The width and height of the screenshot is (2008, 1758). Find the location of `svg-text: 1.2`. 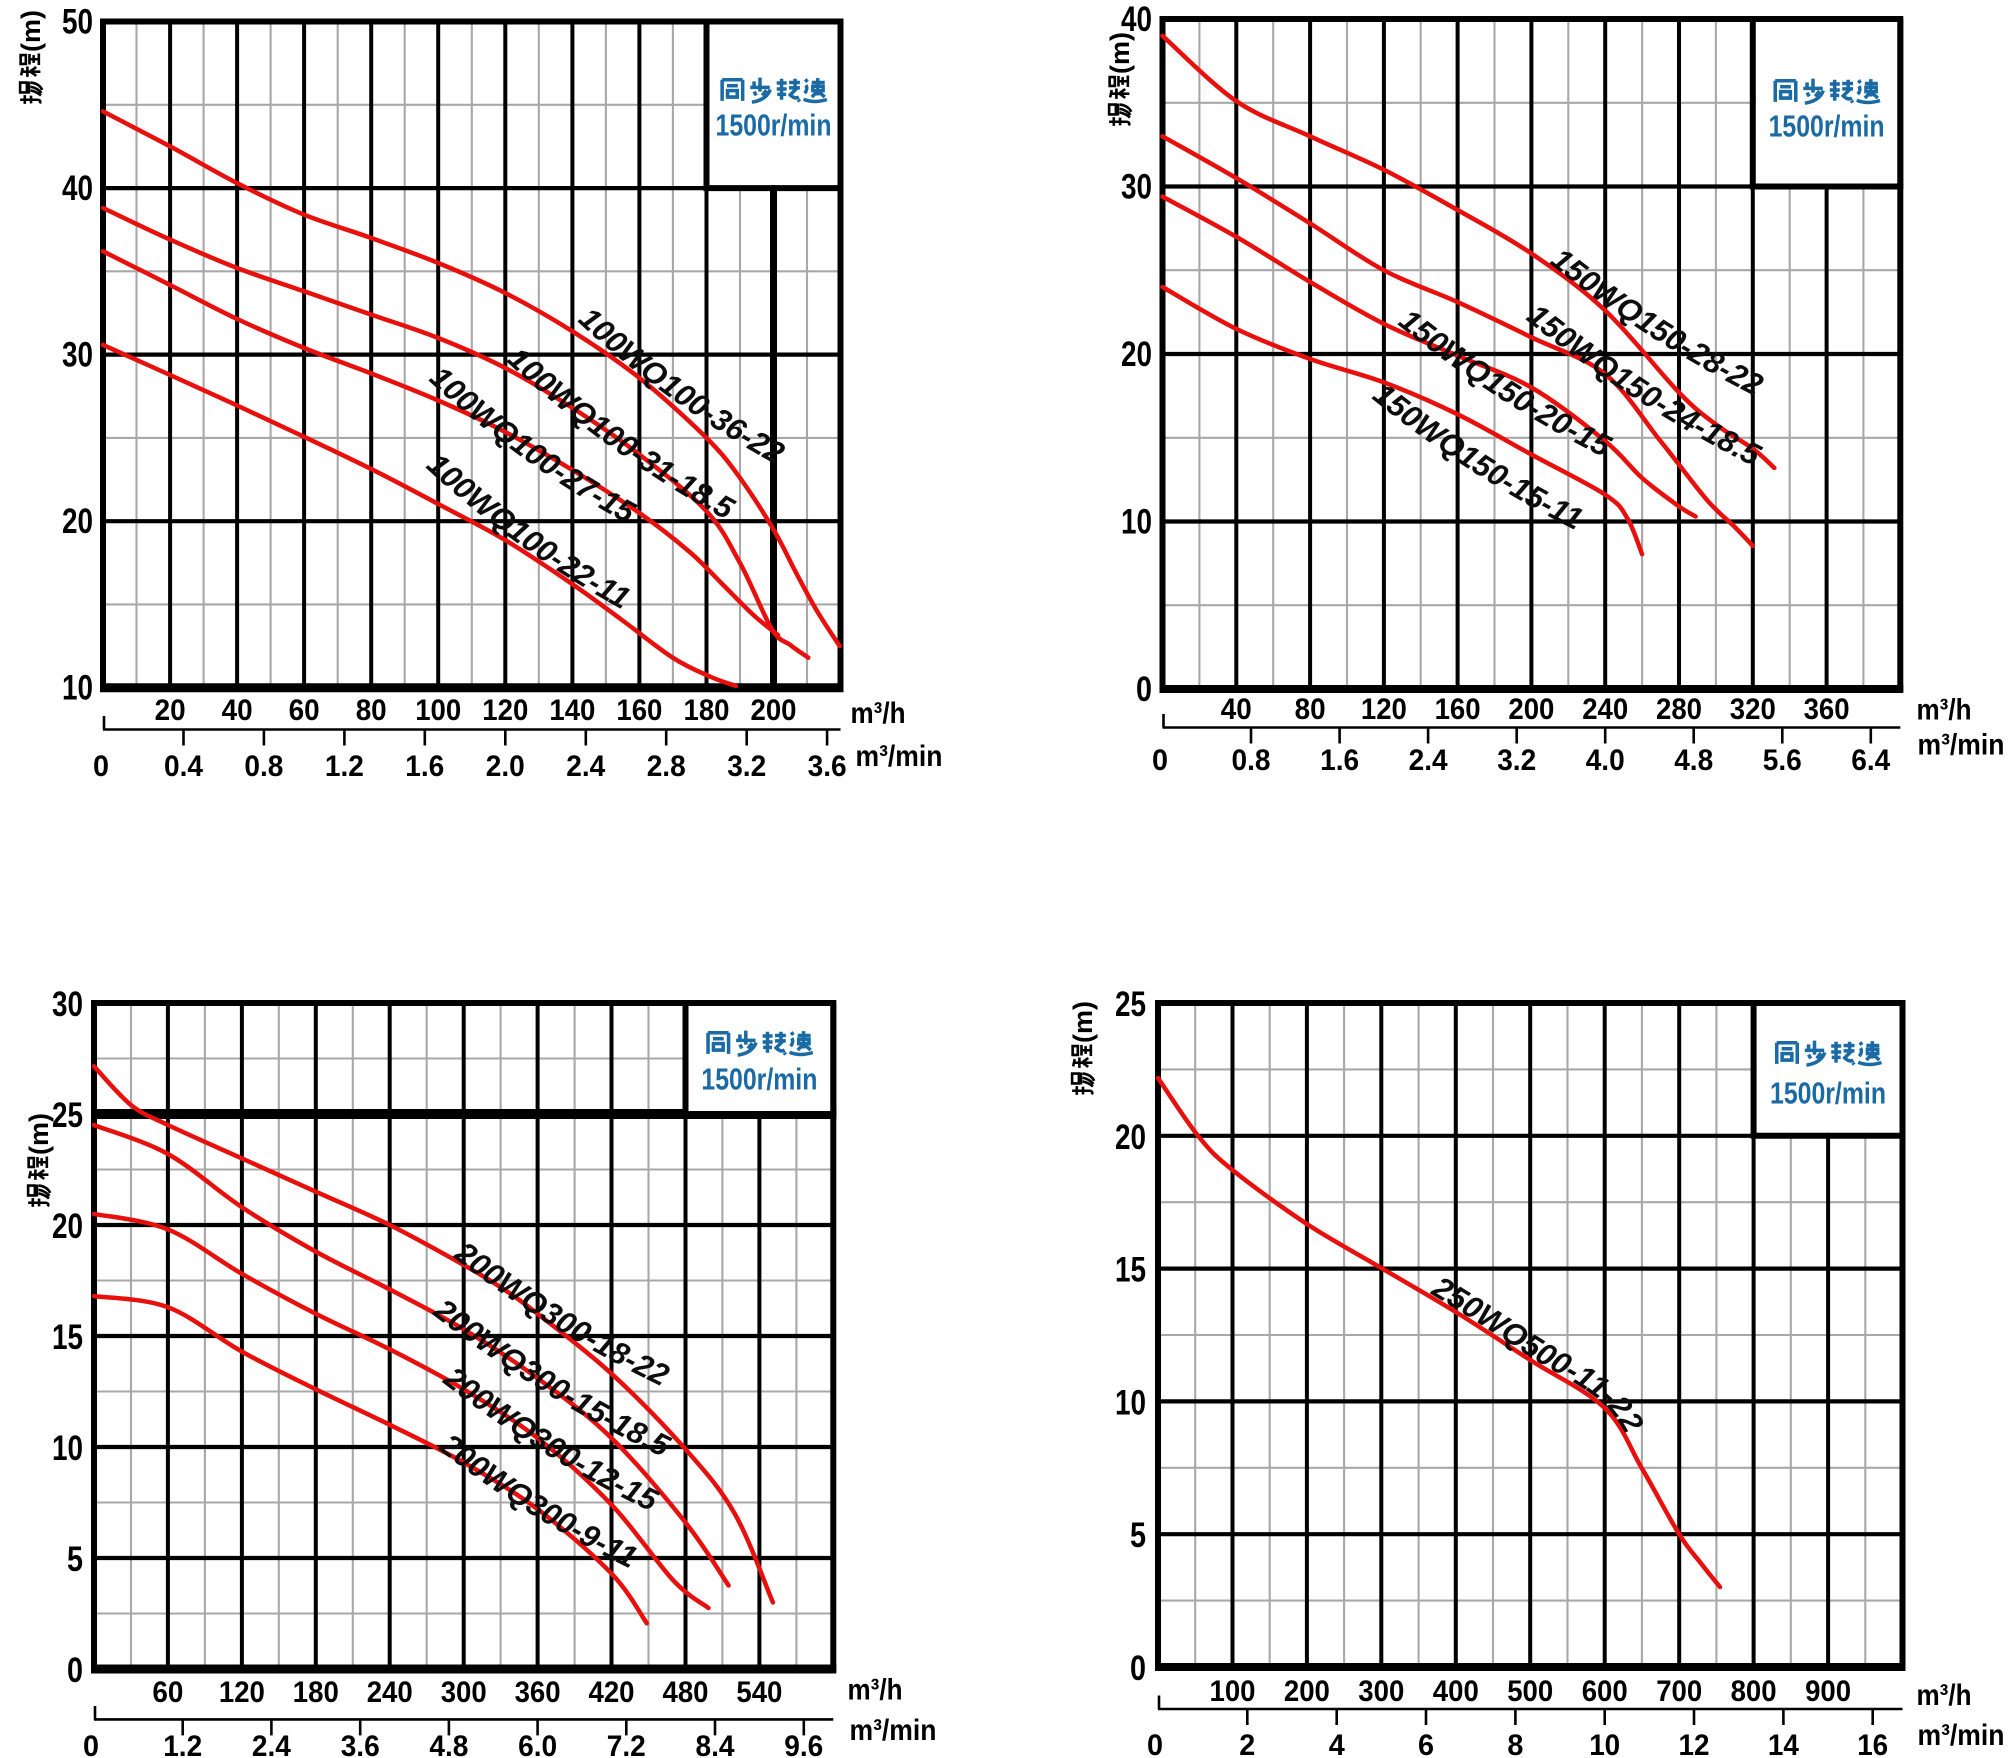

svg-text: 1.2 is located at coordinates (182, 1744).